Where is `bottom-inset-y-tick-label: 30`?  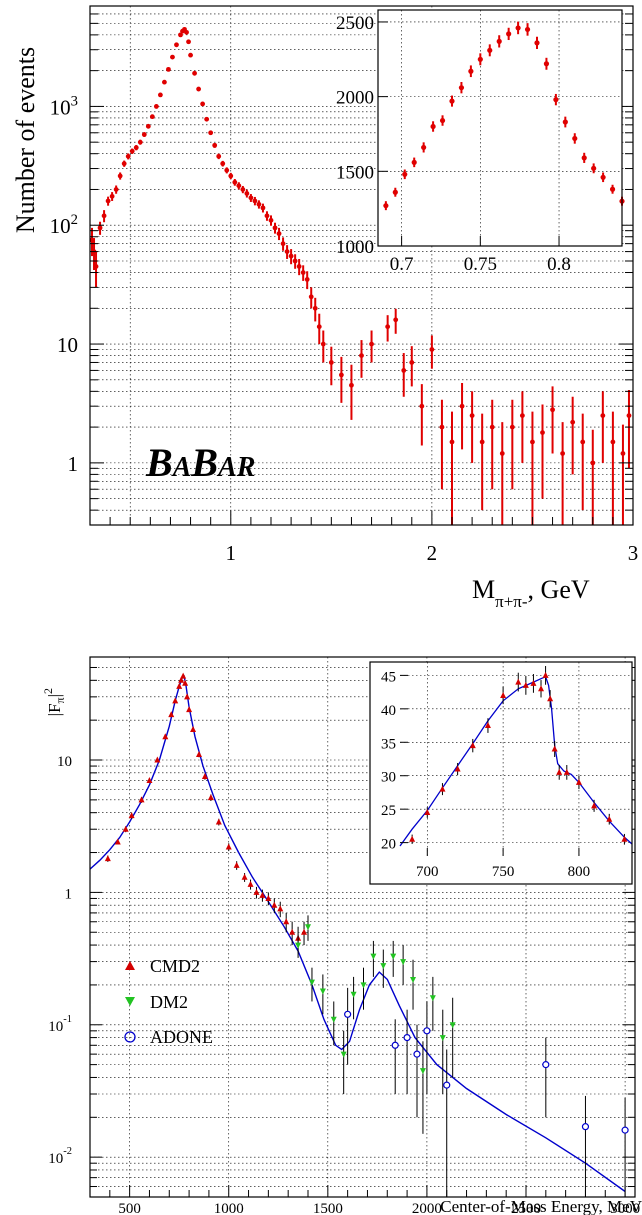
bottom-inset-y-tick-label: 30 is located at coordinates (388, 778).